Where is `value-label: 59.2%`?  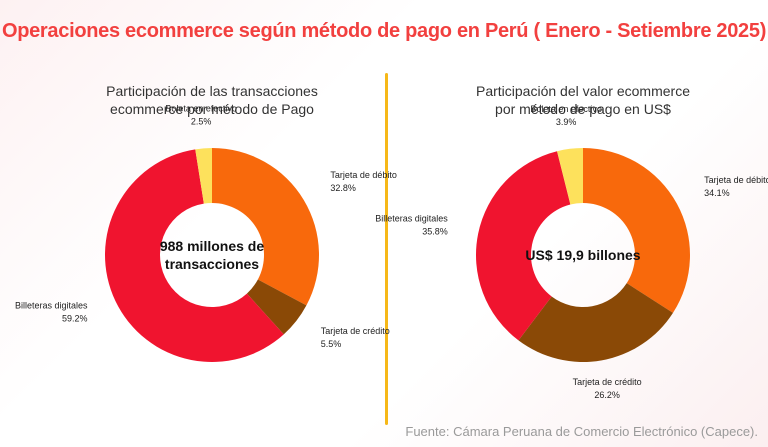 value-label: 59.2% is located at coordinates (75, 319).